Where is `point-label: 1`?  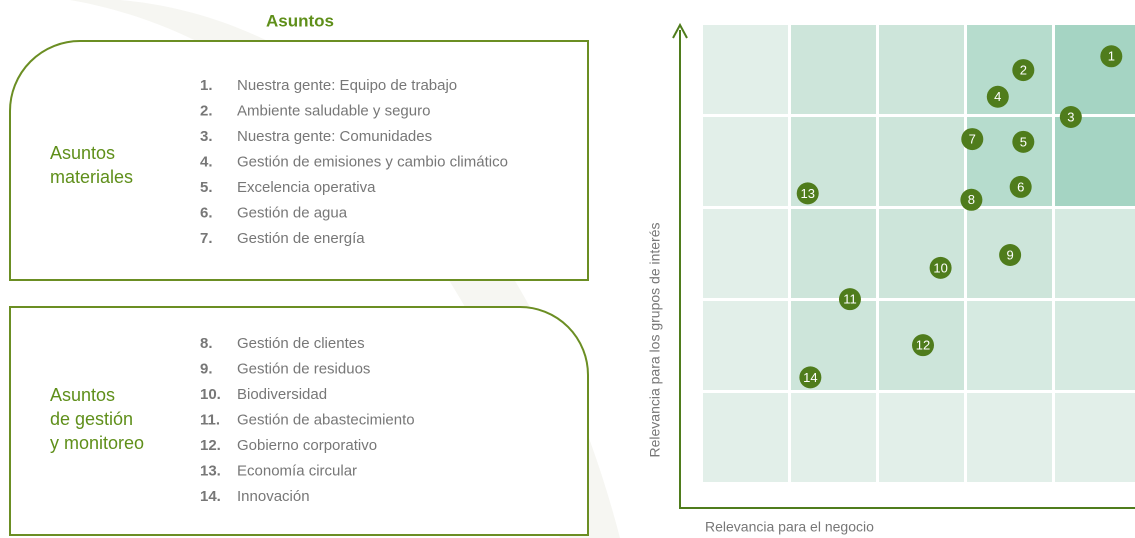 point-label: 1 is located at coordinates (1111, 56).